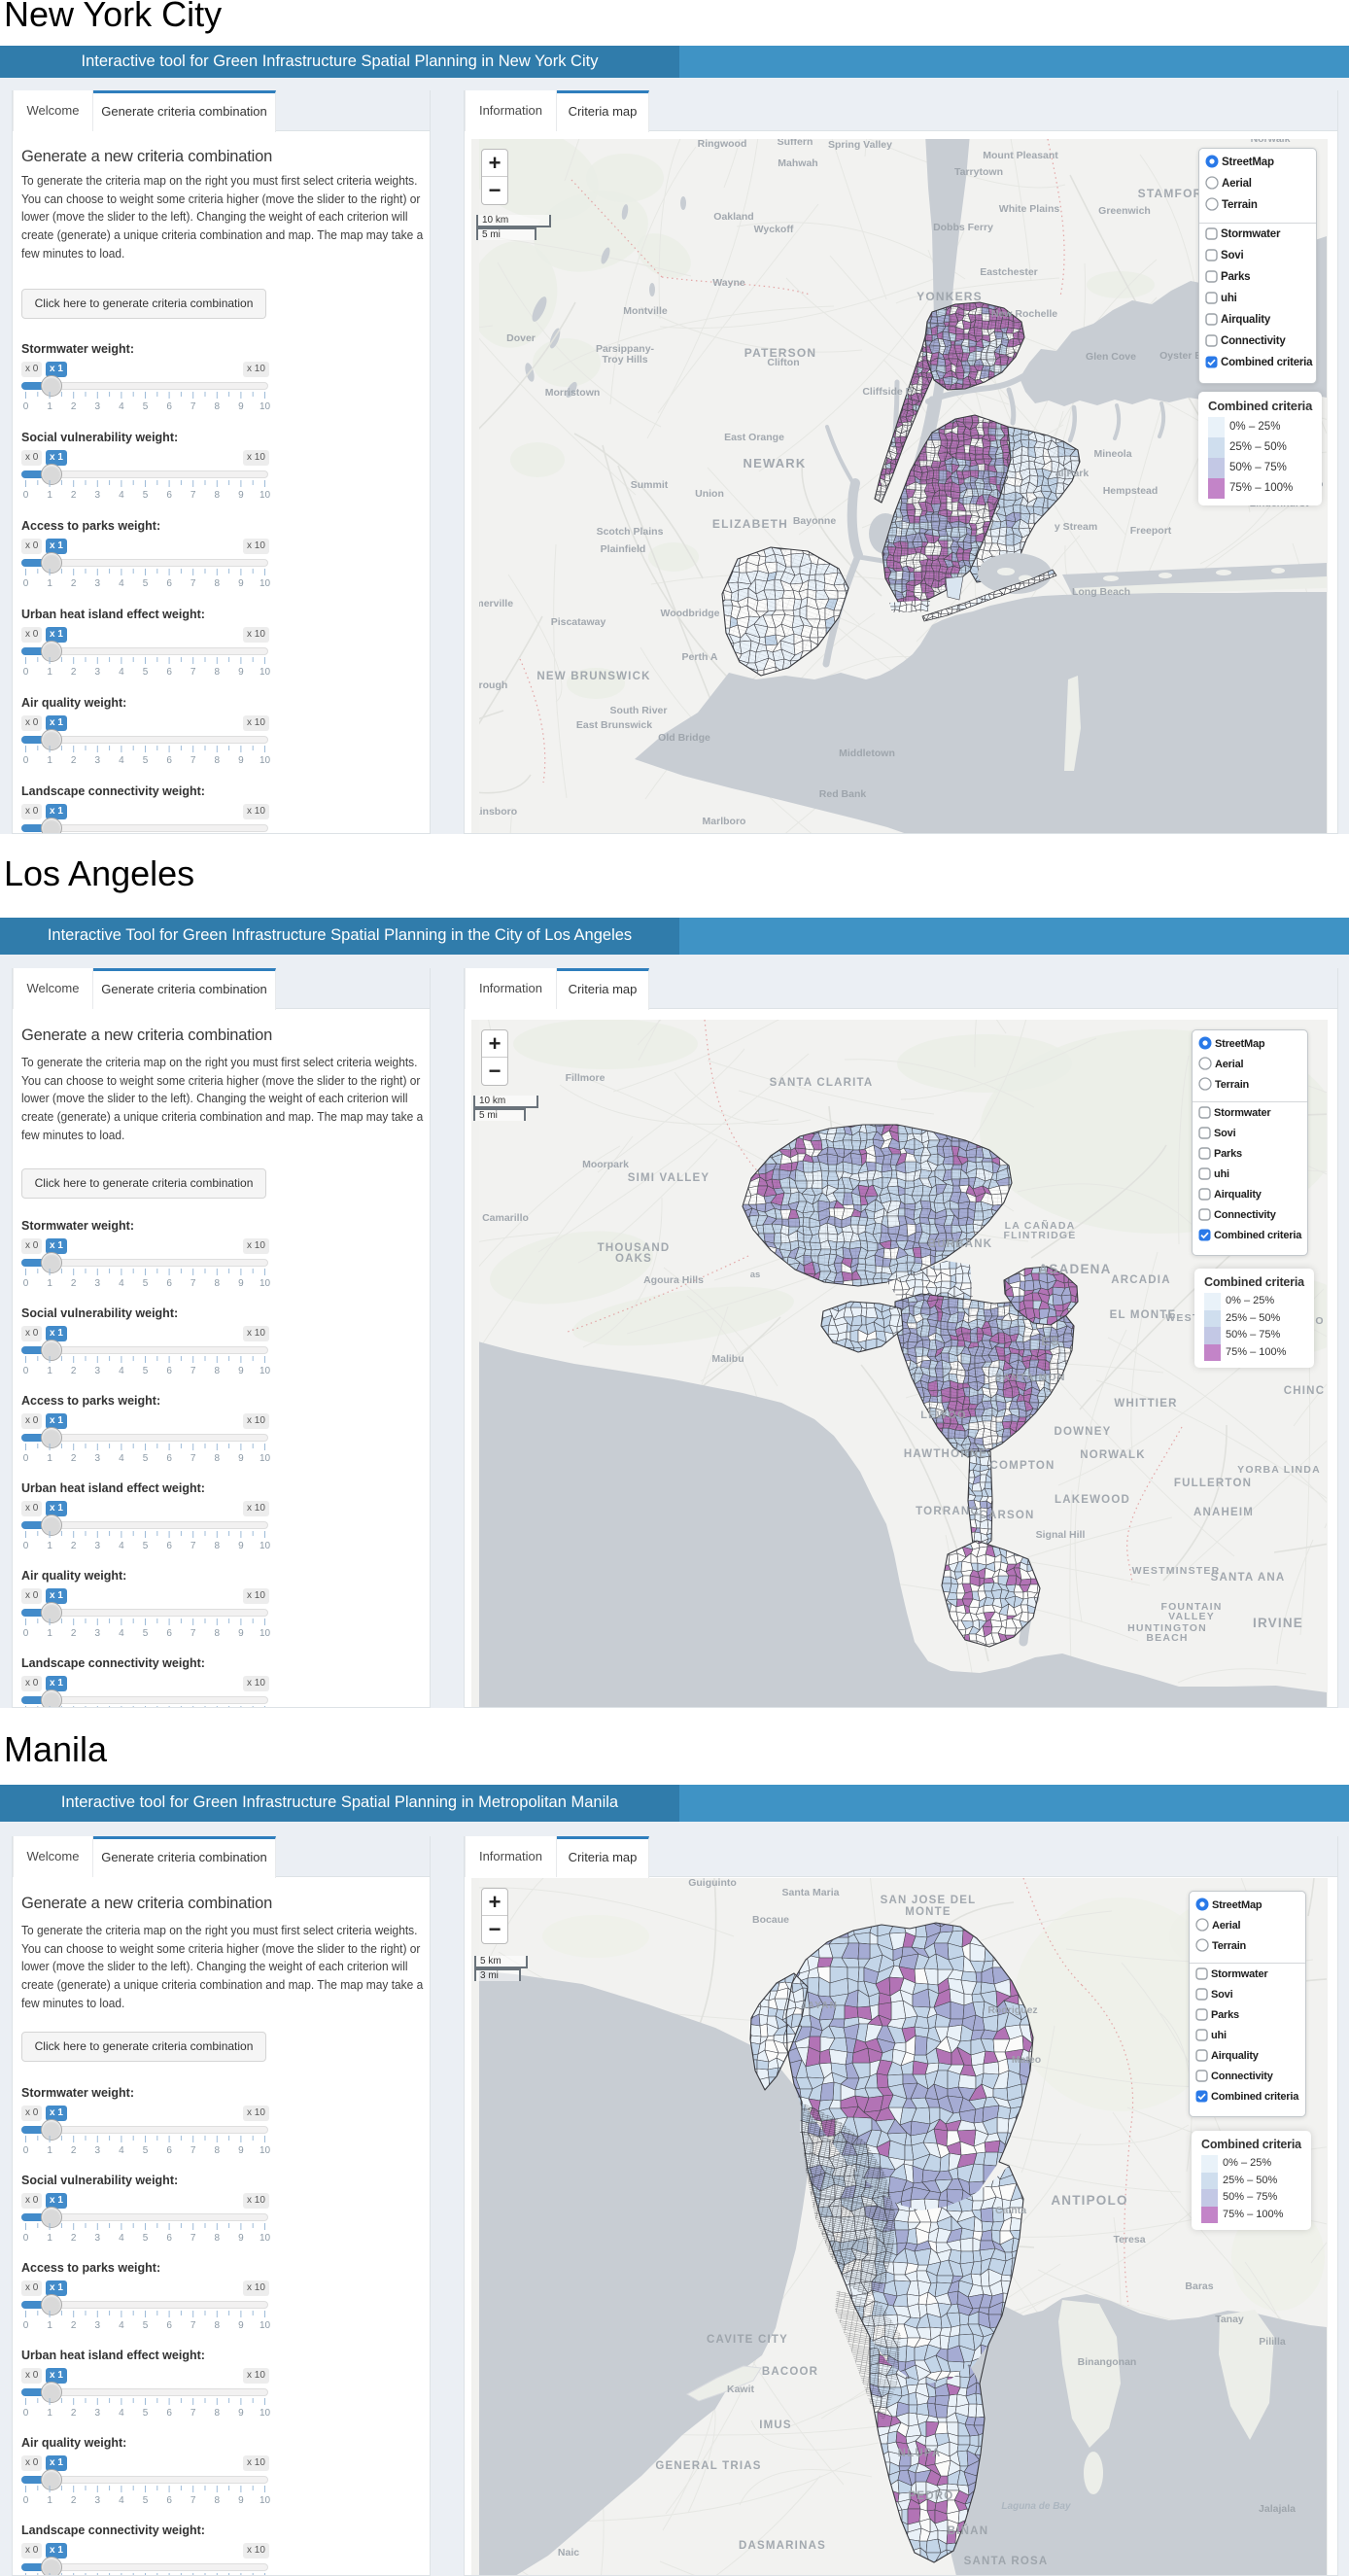 The width and height of the screenshot is (1349, 2576). I want to click on svg-text: EL MONTE, so click(1143, 1315).